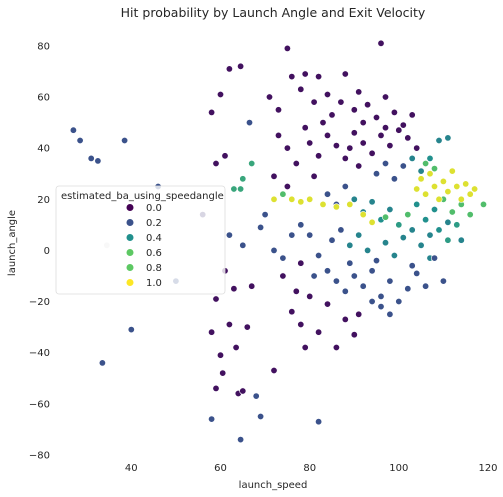 The height and width of the screenshot is (497, 503). Describe the element at coordinates (487, 468) in the screenshot. I see `x-tick-label: 120` at that location.